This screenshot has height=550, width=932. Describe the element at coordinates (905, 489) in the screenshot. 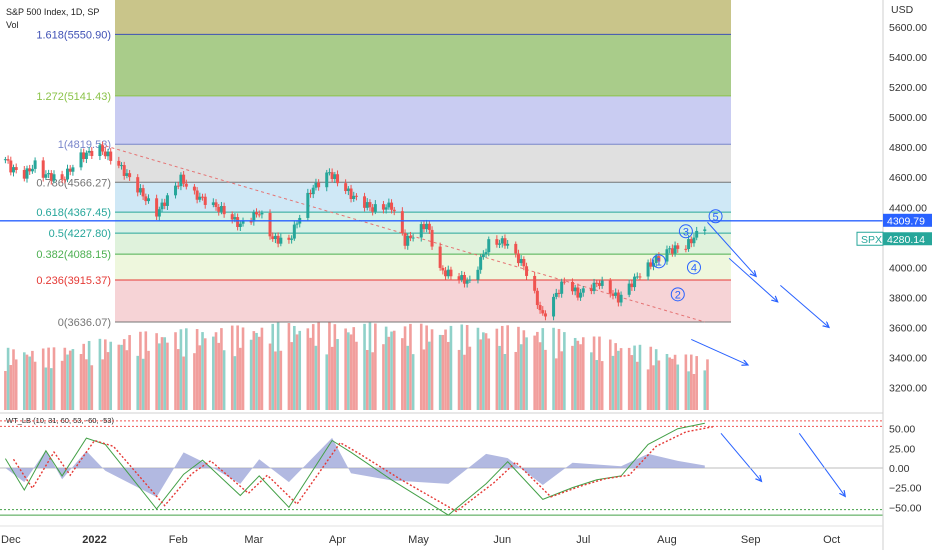

I see `osc-tick-label: −25.00` at that location.